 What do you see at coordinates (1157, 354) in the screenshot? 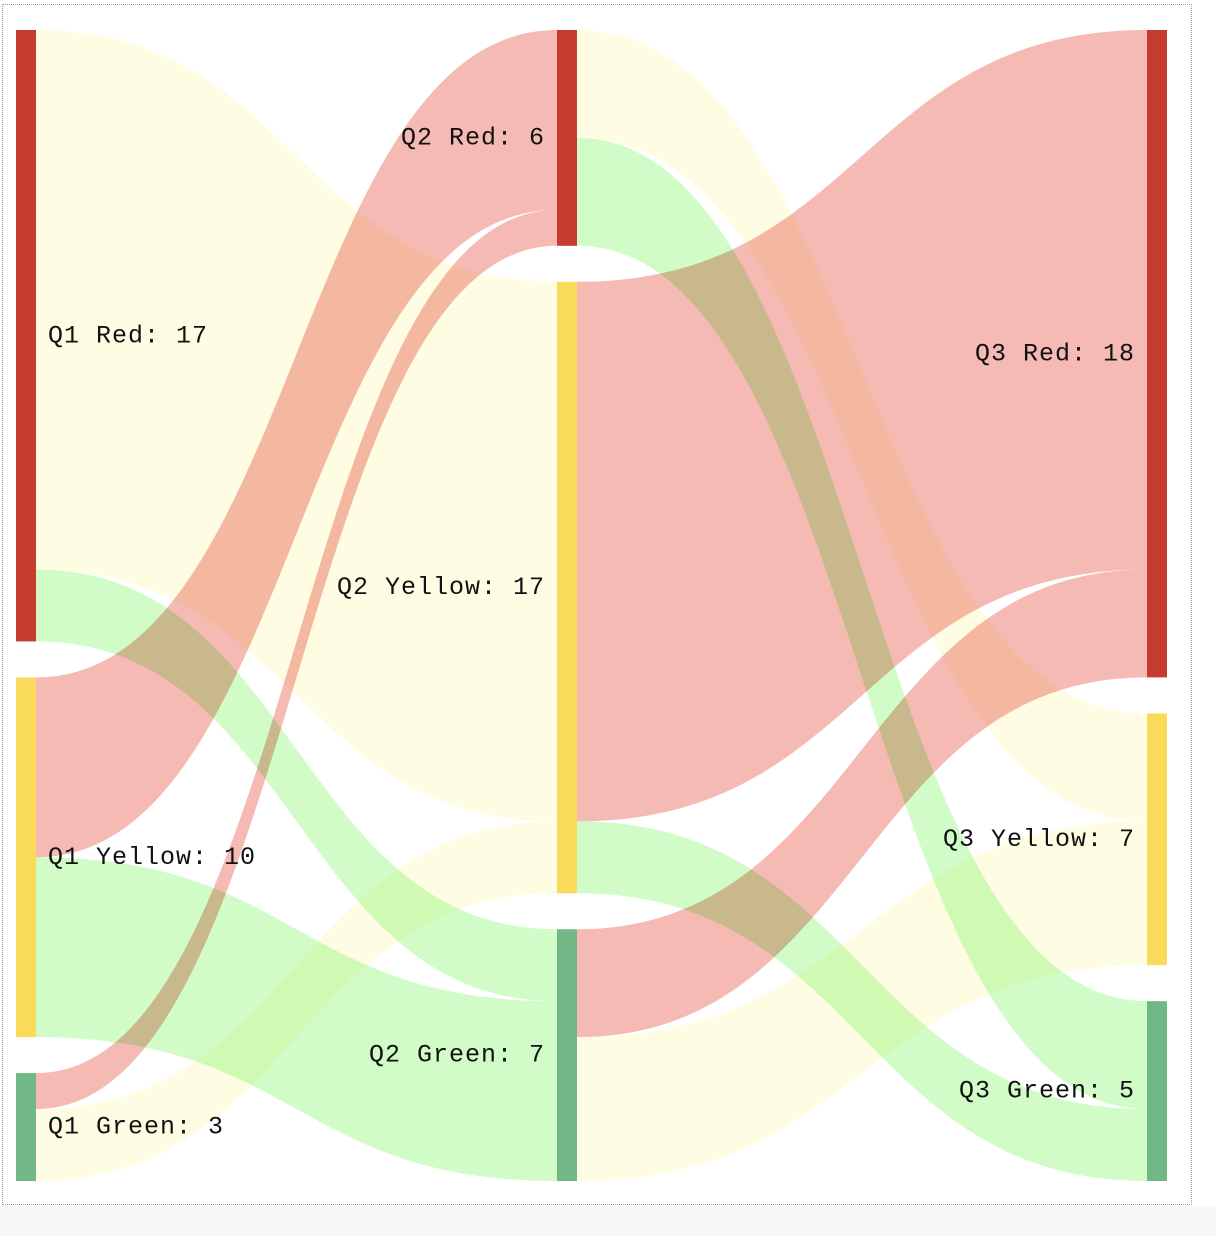
I see `node-q3-red` at bounding box center [1157, 354].